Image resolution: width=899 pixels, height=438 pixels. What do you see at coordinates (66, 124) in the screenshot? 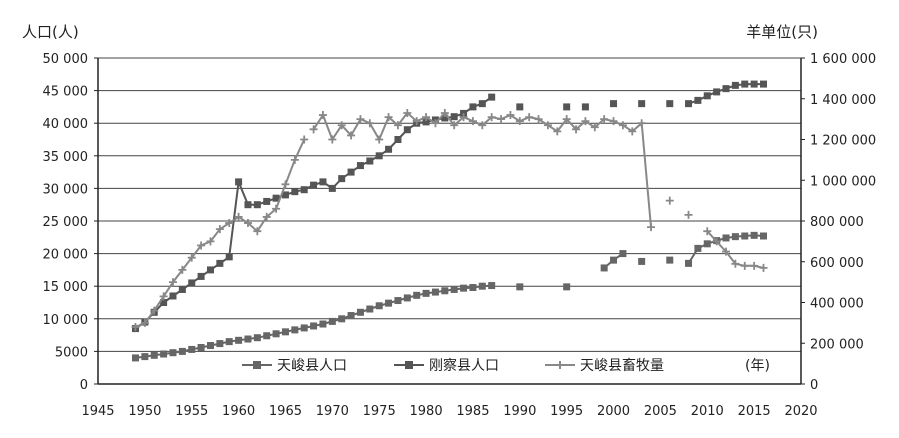
I see `y-left-tick-label: 40 000` at bounding box center [66, 124].